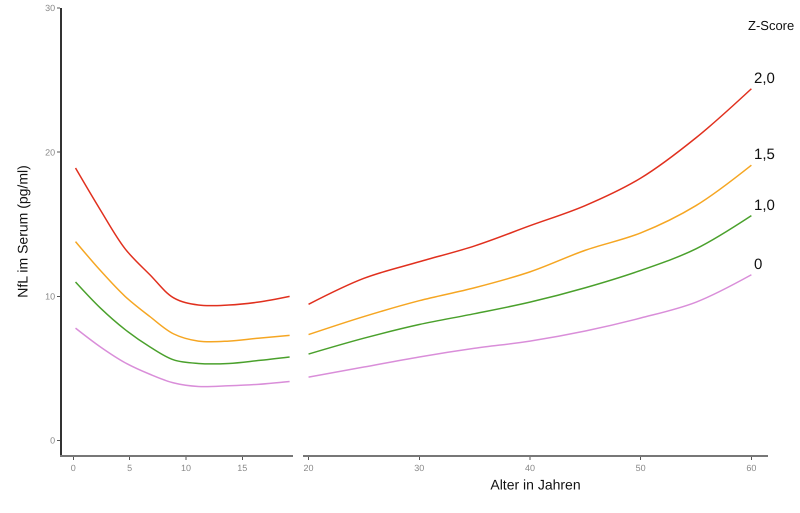 The height and width of the screenshot is (513, 800). Describe the element at coordinates (764, 154) in the screenshot. I see `series-label: 1,5` at that location.